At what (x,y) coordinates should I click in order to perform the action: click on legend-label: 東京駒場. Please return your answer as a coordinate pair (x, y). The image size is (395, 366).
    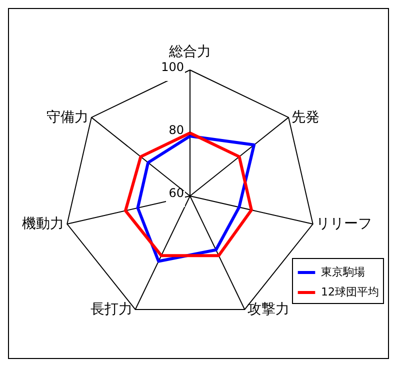
    Looking at the image, I should click on (343, 272).